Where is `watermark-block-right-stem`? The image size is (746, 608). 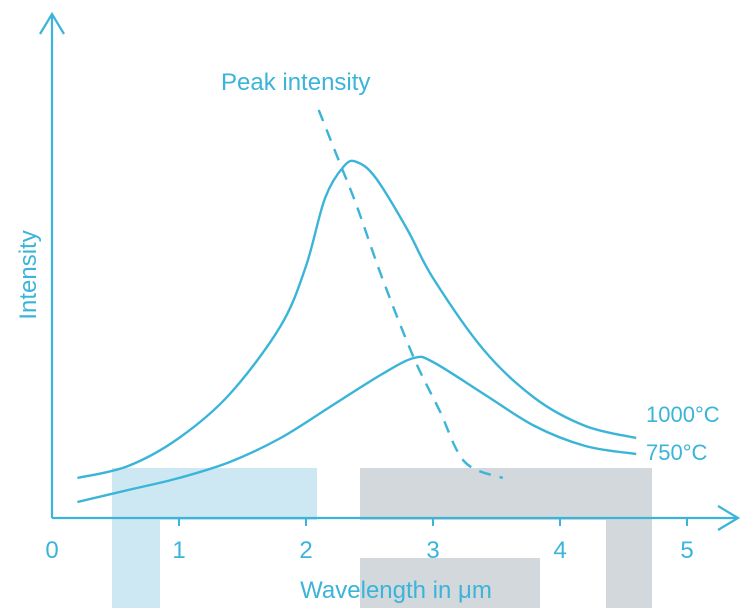
watermark-block-right-stem is located at coordinates (629, 564).